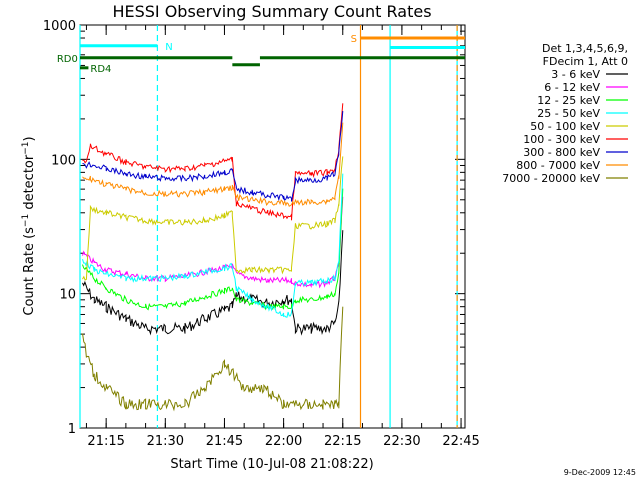 The width and height of the screenshot is (640, 480). What do you see at coordinates (283, 441) in the screenshot?
I see `x-tick-label: 22:00` at bounding box center [283, 441].